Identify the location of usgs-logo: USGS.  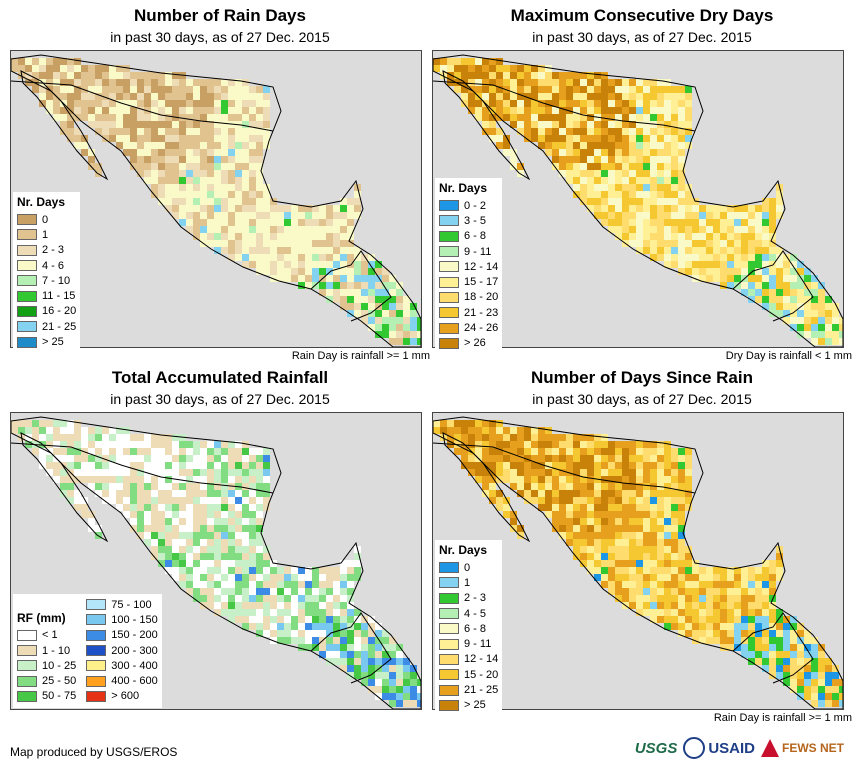
(656, 748).